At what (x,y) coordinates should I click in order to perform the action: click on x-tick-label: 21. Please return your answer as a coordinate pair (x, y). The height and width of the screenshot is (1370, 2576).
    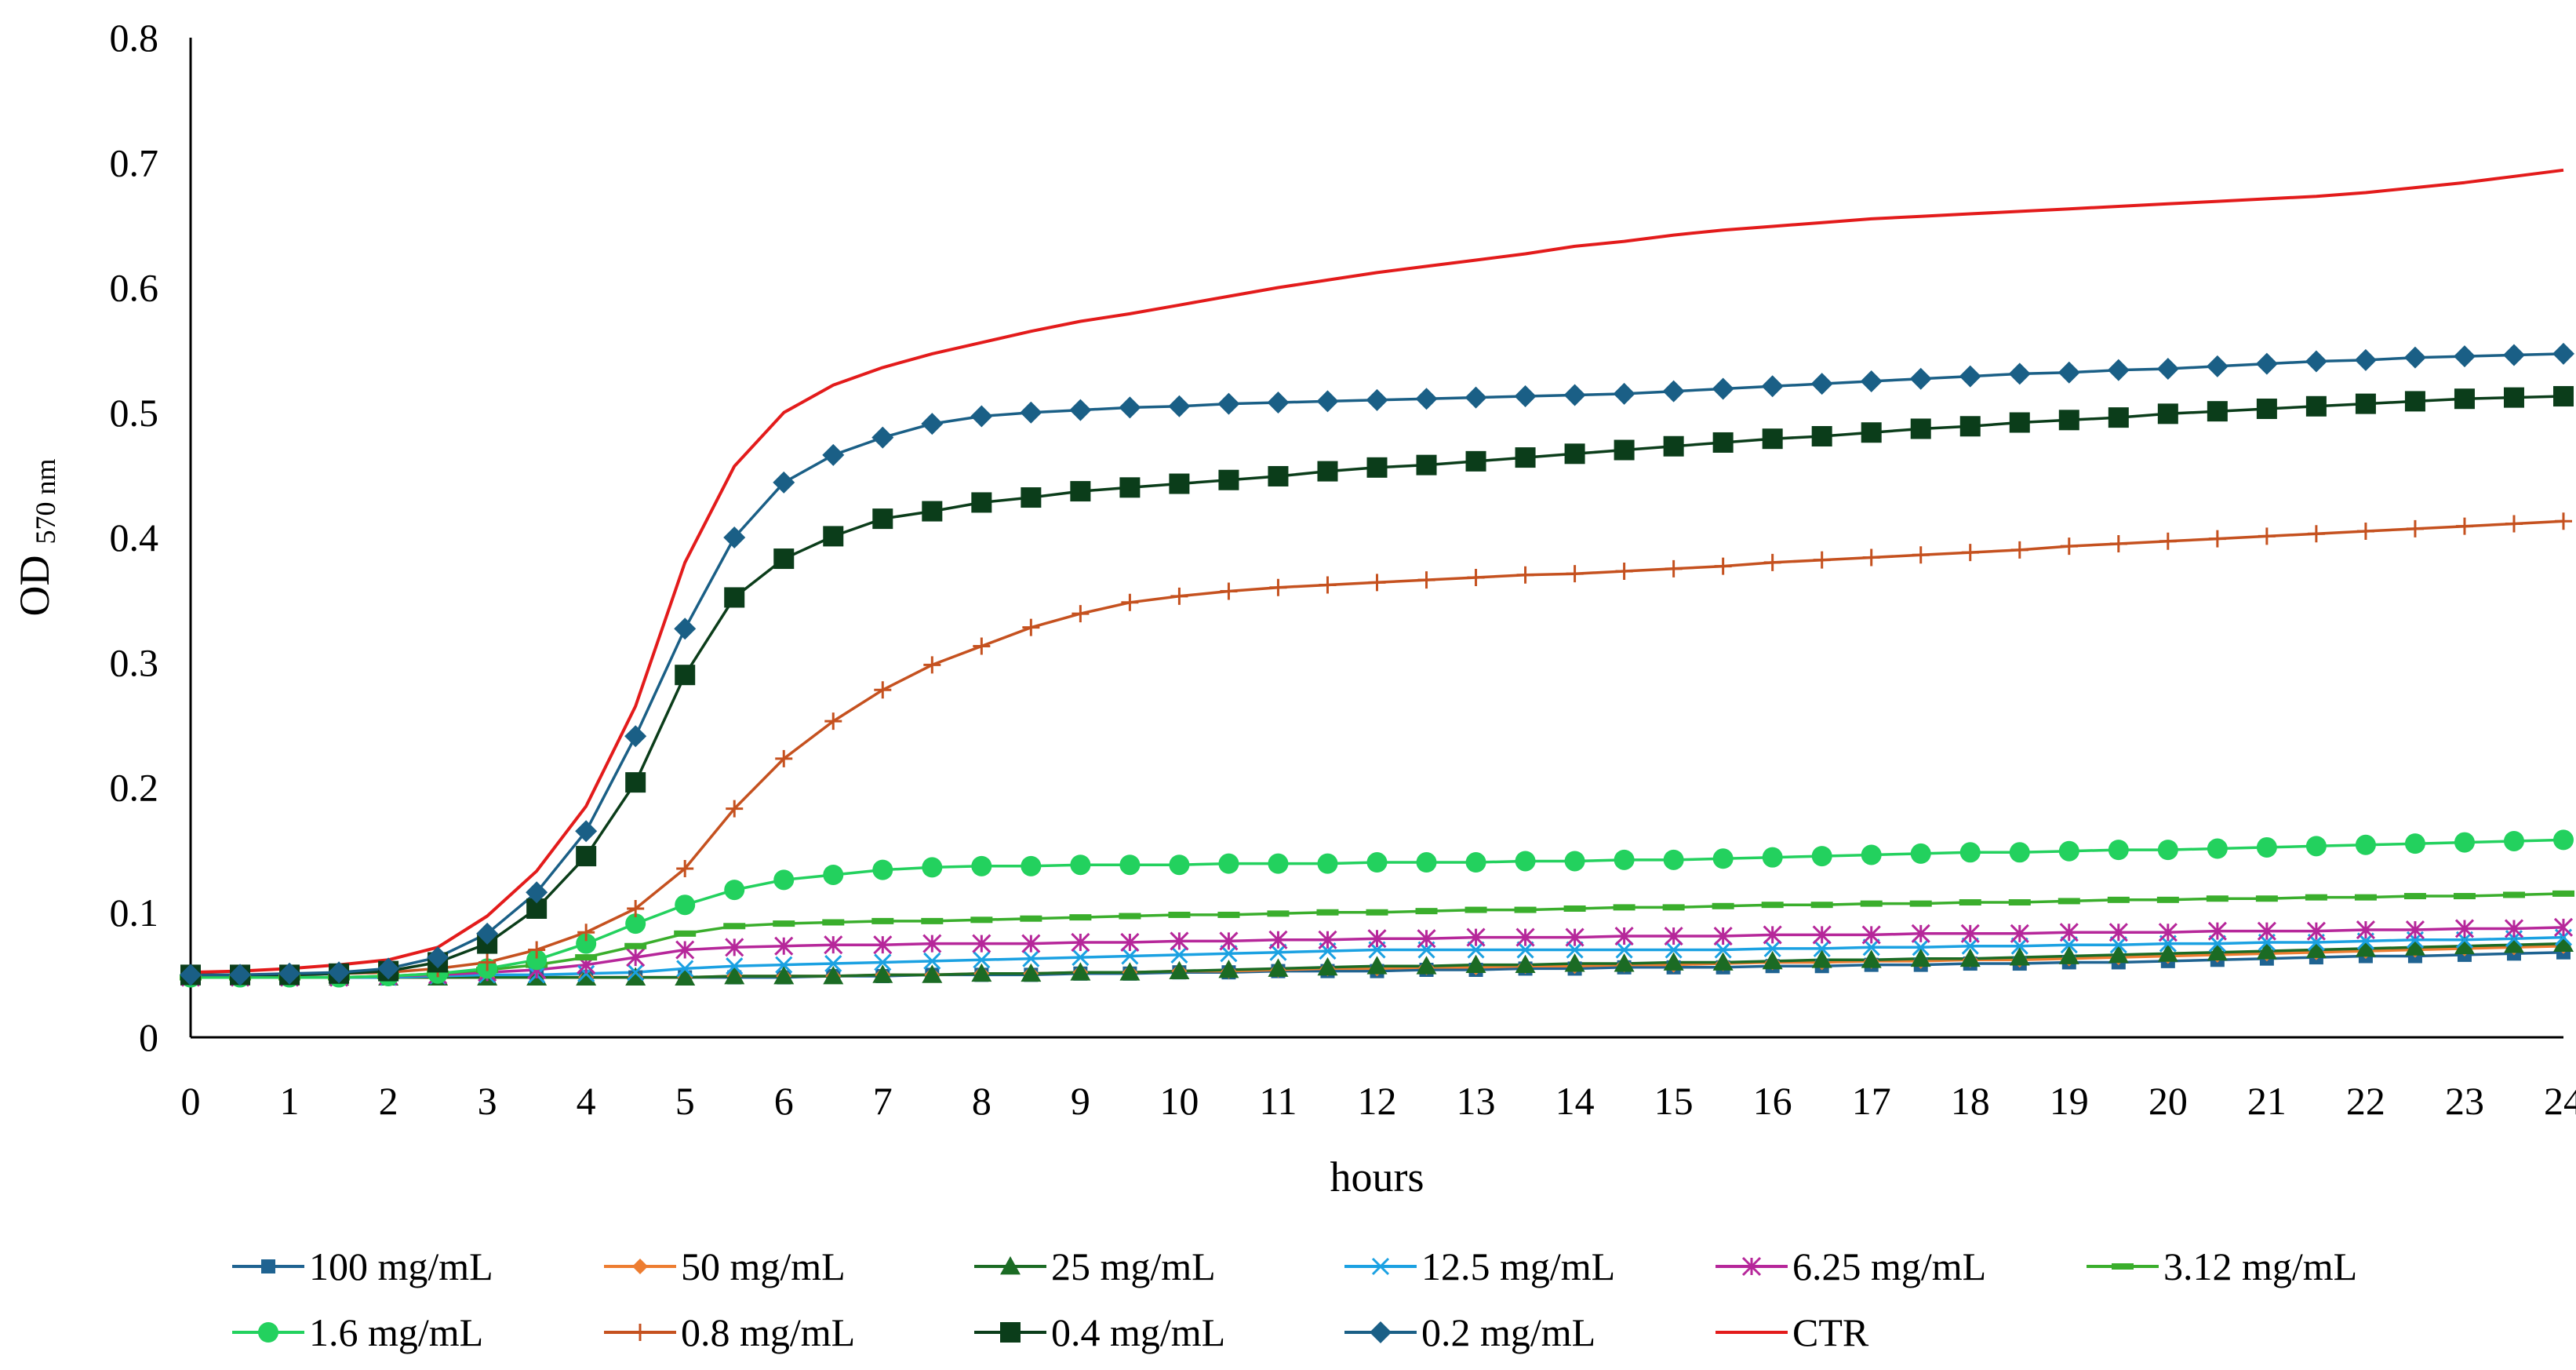
    Looking at the image, I should click on (2267, 1101).